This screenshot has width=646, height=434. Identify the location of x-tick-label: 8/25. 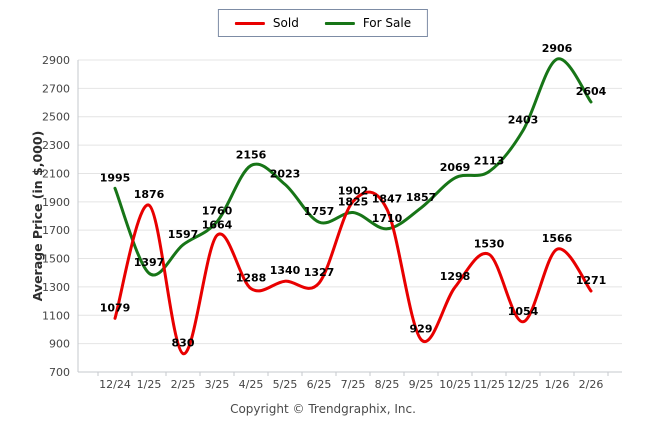
(387, 384).